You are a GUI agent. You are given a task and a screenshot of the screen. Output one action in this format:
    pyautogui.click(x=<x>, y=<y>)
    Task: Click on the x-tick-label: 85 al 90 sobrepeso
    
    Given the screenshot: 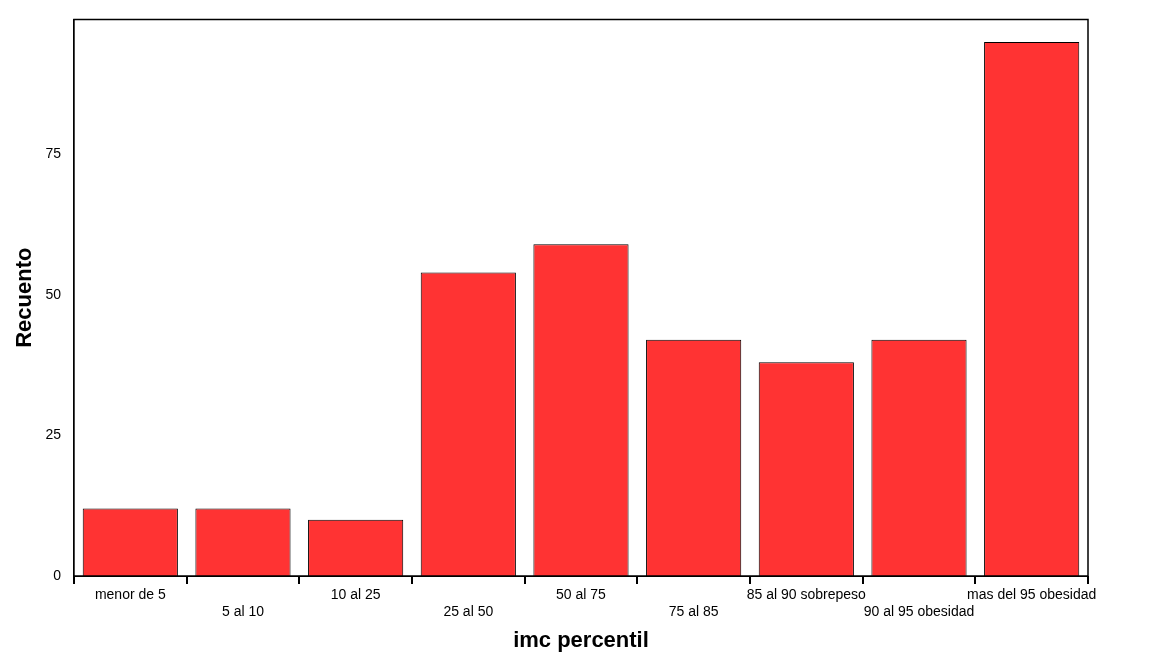 What is the action you would take?
    pyautogui.click(x=806, y=594)
    